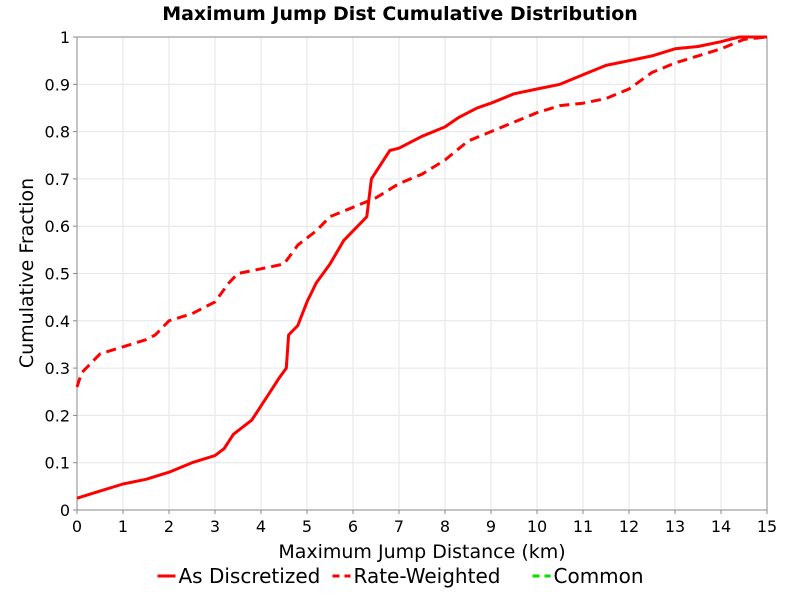 The width and height of the screenshot is (800, 600). I want to click on y-tick-label: 0.5, so click(57, 274).